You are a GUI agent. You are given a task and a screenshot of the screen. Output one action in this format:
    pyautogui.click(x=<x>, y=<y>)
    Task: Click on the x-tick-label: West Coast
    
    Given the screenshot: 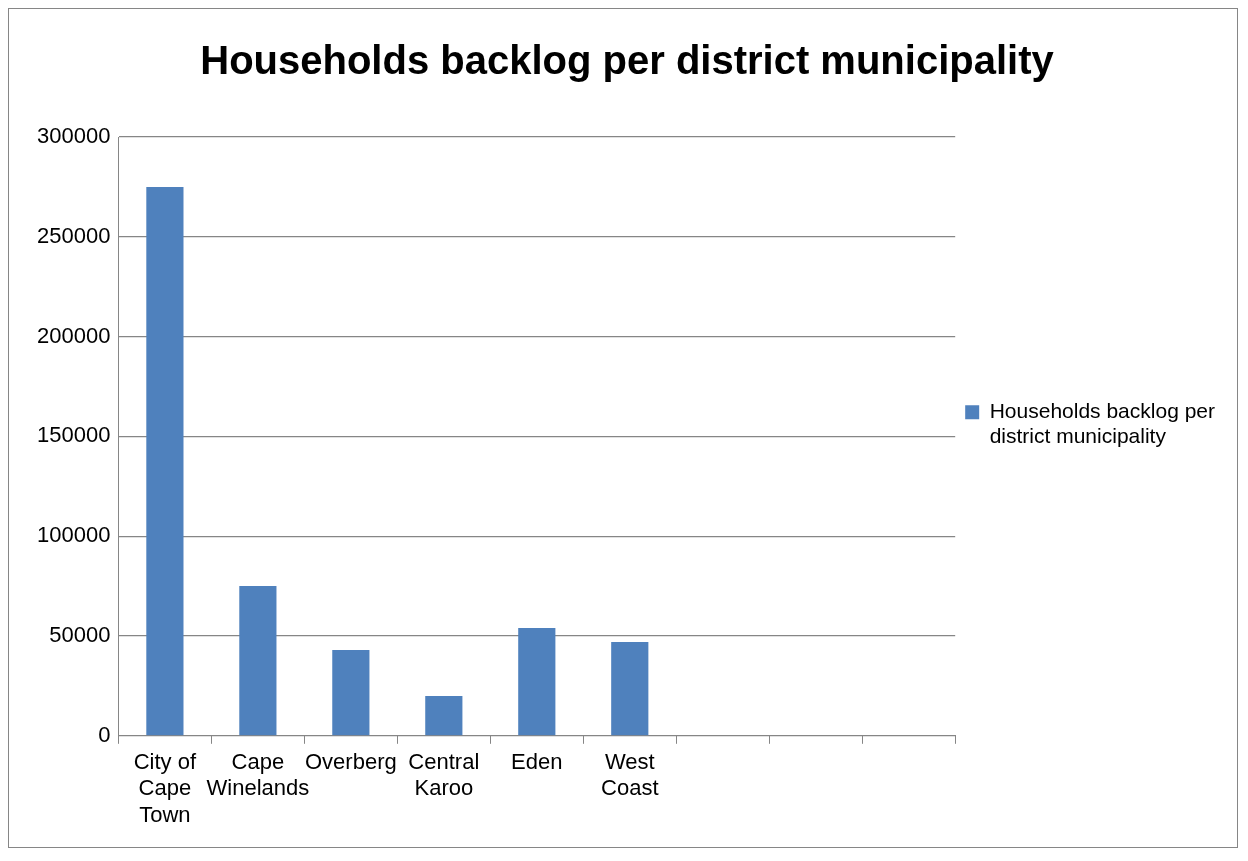 What is the action you would take?
    pyautogui.click(x=630, y=775)
    